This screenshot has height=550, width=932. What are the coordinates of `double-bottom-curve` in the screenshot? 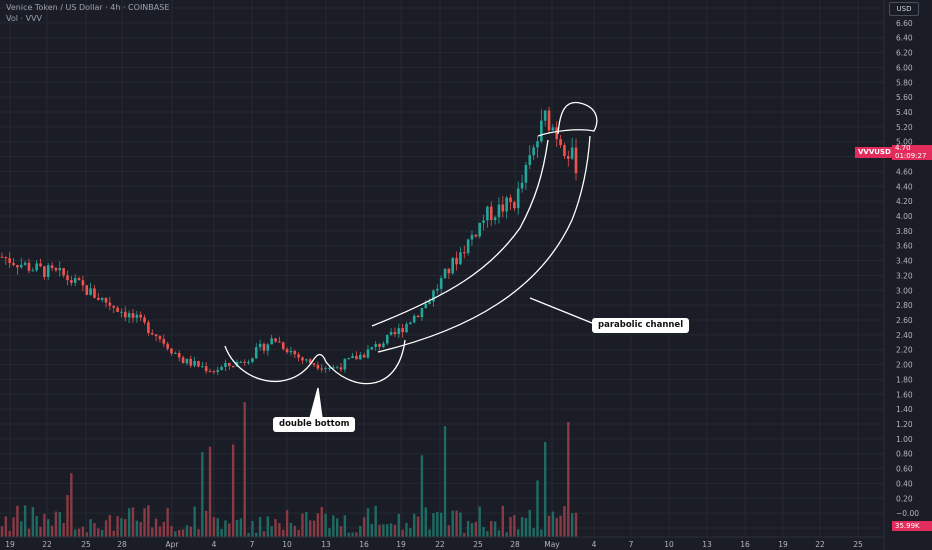 It's located at (315, 362).